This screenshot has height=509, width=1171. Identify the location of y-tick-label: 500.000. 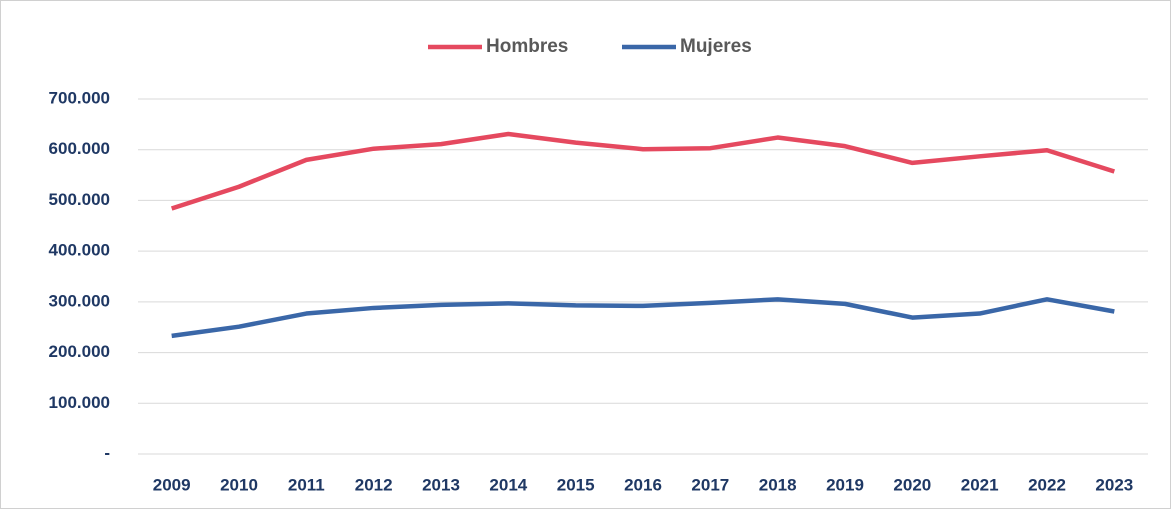
(79, 199).